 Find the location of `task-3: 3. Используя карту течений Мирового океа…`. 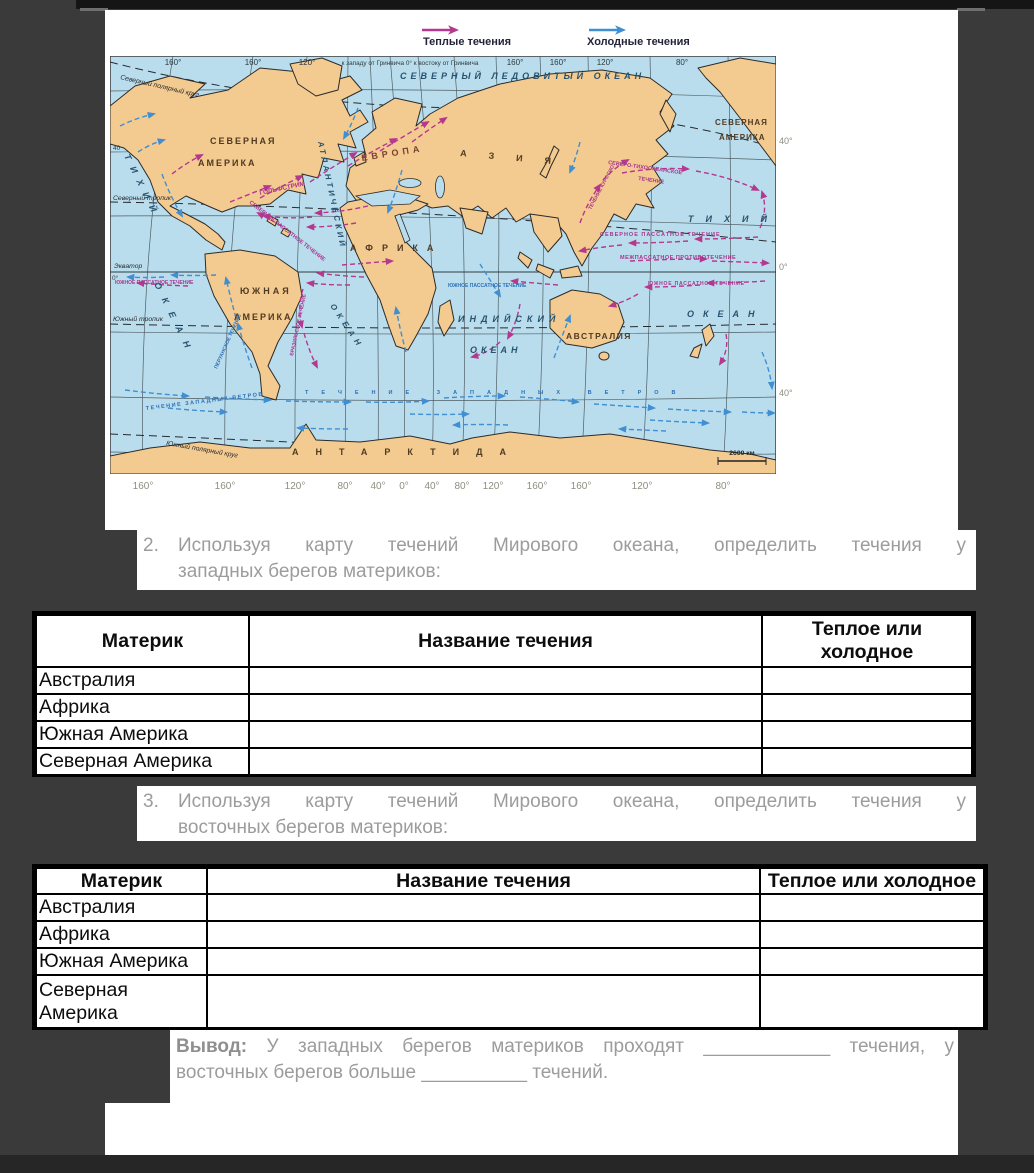

task-3: 3. Используя карту течений Мирового океа… is located at coordinates (556, 813).